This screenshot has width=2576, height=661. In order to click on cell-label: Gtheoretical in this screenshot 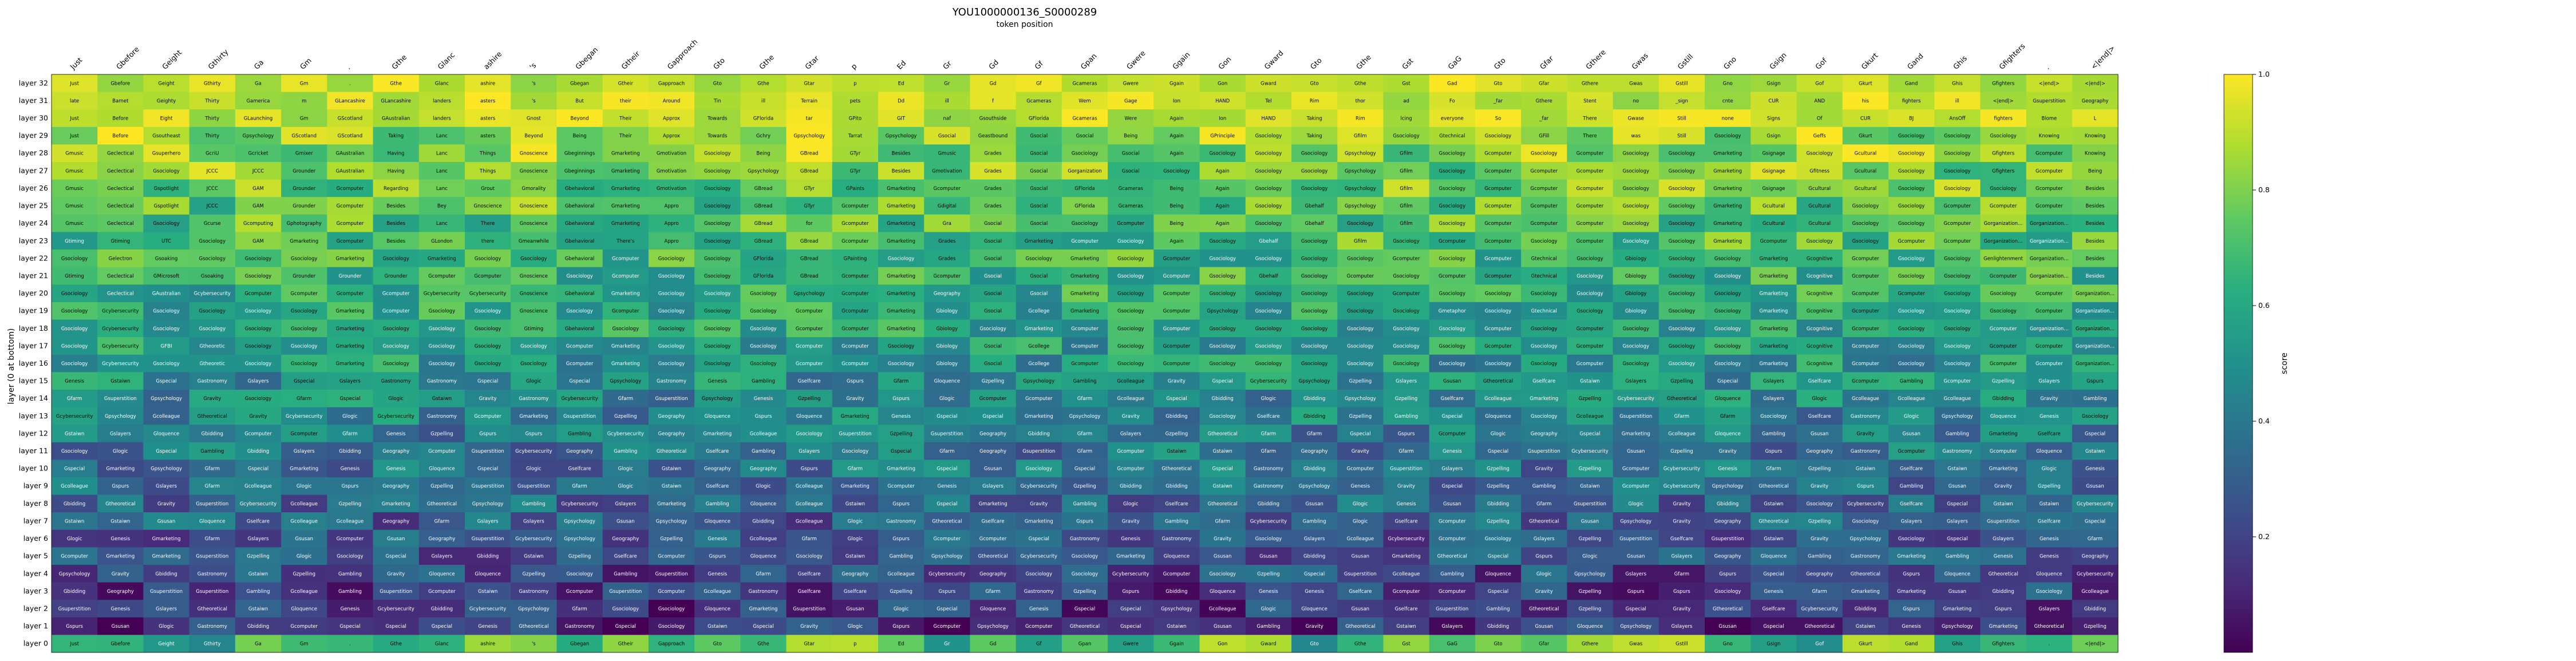, I will do `click(533, 627)`.